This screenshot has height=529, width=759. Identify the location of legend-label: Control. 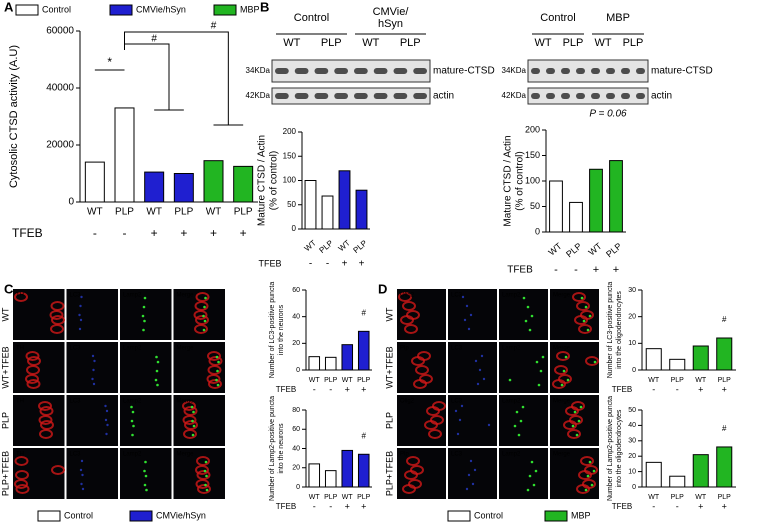
(78, 515).